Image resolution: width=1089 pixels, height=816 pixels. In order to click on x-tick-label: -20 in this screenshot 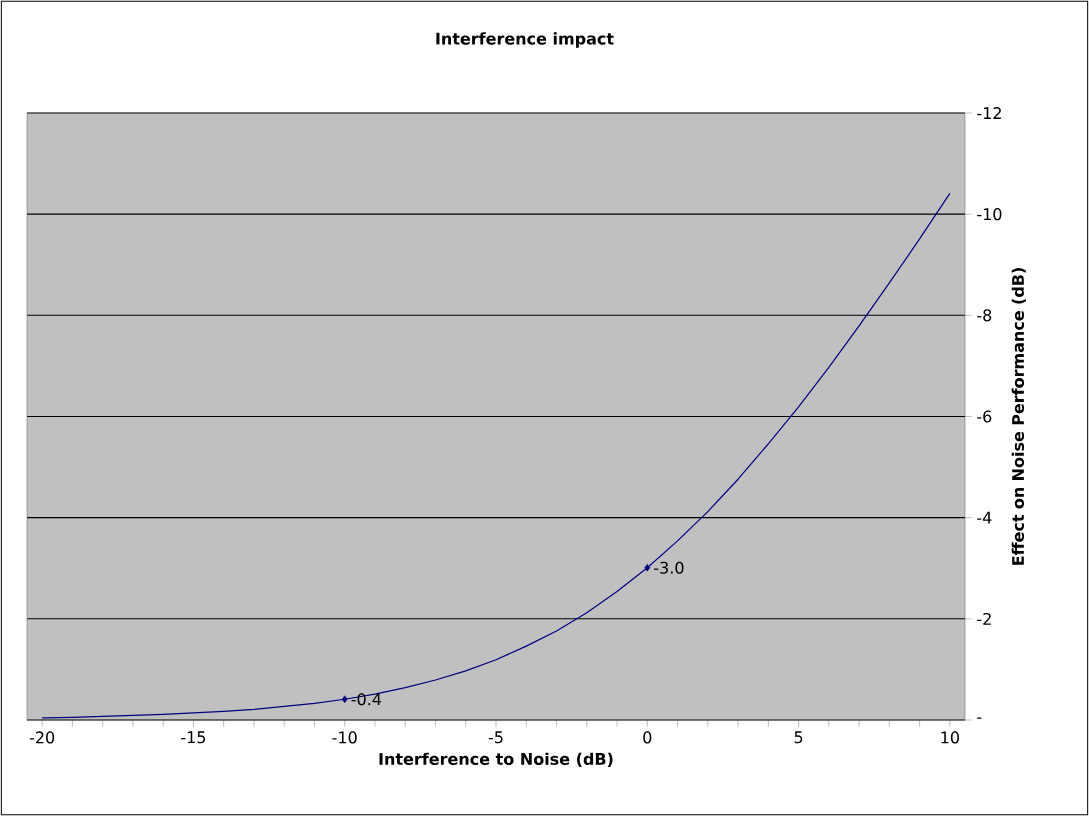, I will do `click(42, 737)`.